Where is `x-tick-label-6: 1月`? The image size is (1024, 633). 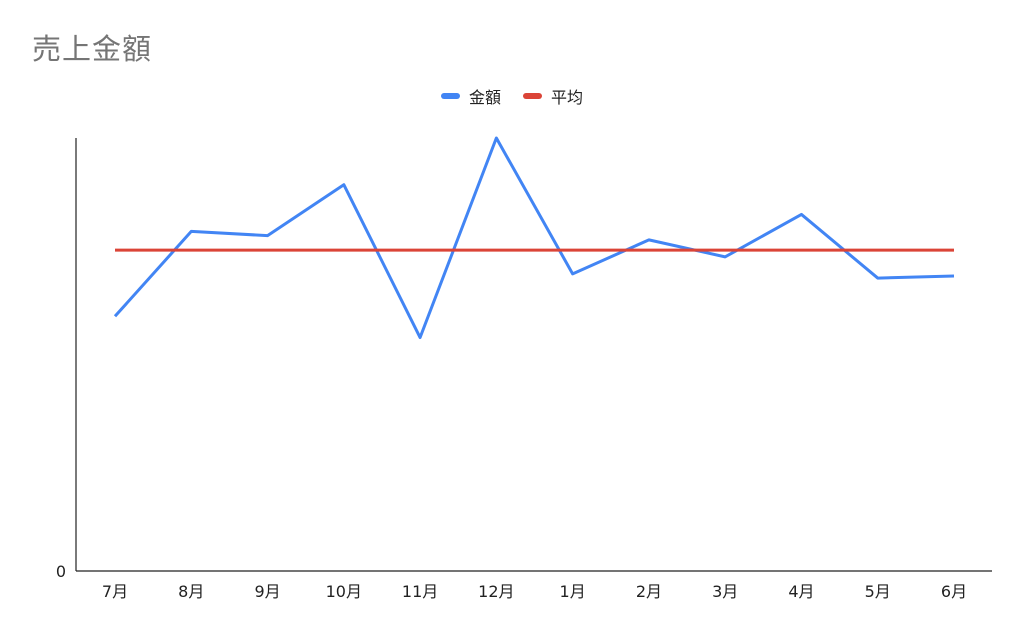 x-tick-label-6: 1月 is located at coordinates (573, 591).